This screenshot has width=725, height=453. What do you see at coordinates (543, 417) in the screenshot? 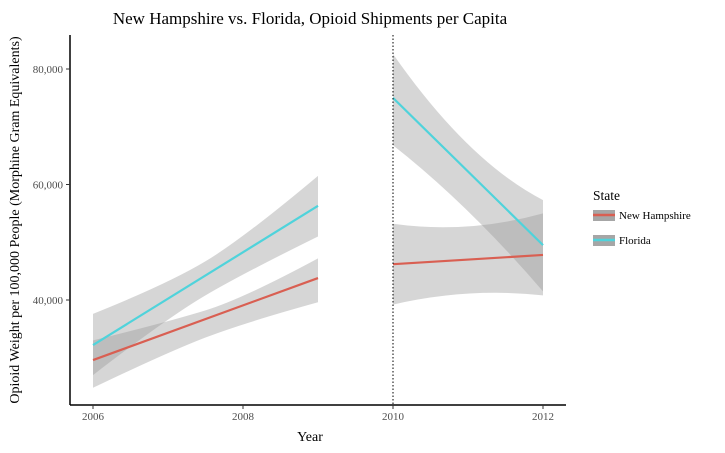
I see `x-tick-label: 2012` at bounding box center [543, 417].